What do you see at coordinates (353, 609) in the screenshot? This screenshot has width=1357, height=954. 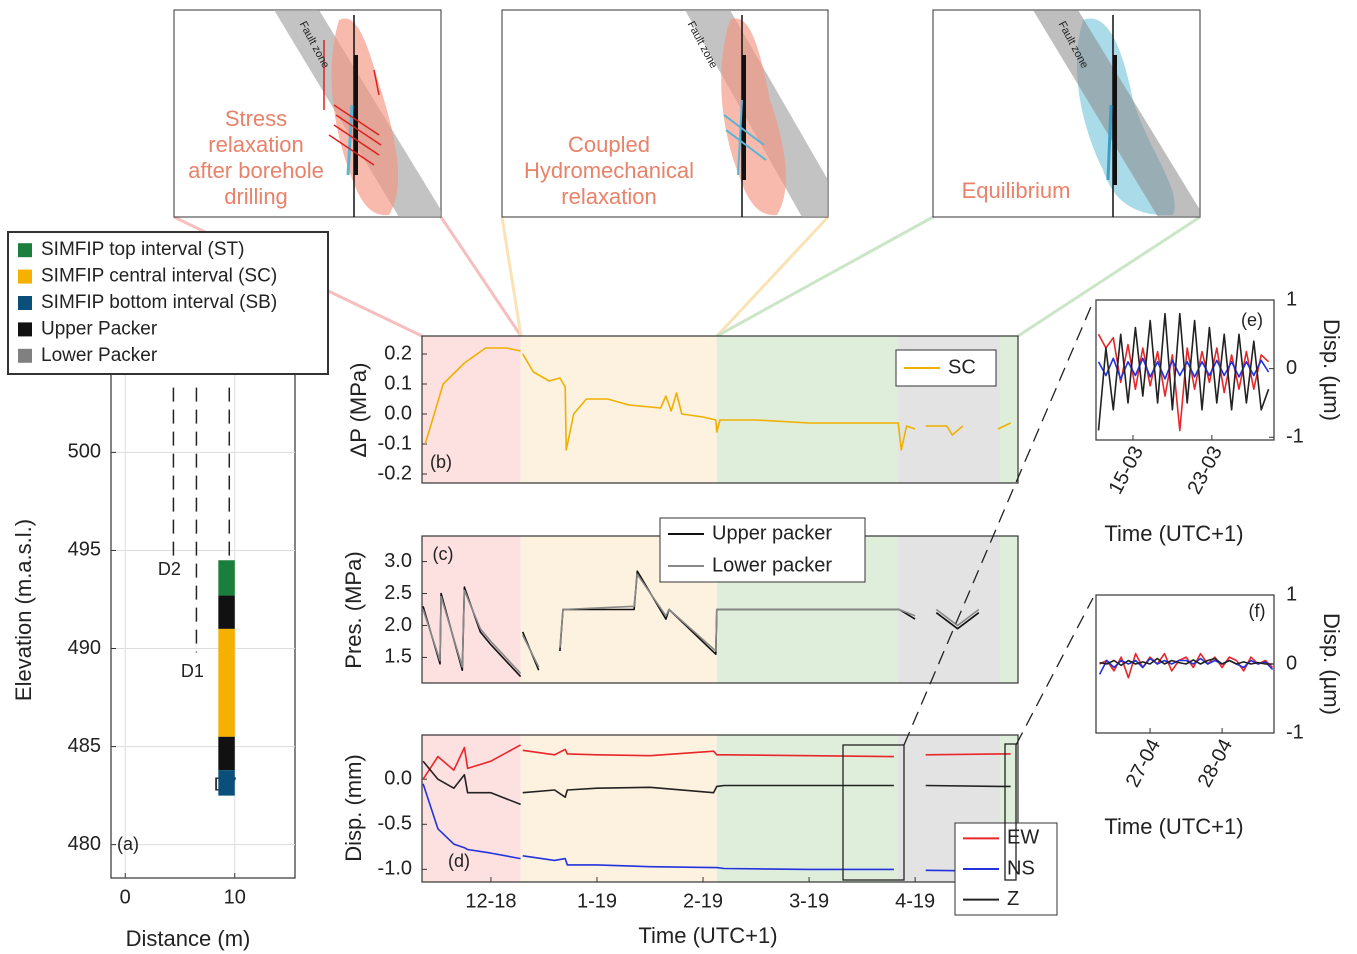 I see `y-axis-label: Pres. (MPa)` at bounding box center [353, 609].